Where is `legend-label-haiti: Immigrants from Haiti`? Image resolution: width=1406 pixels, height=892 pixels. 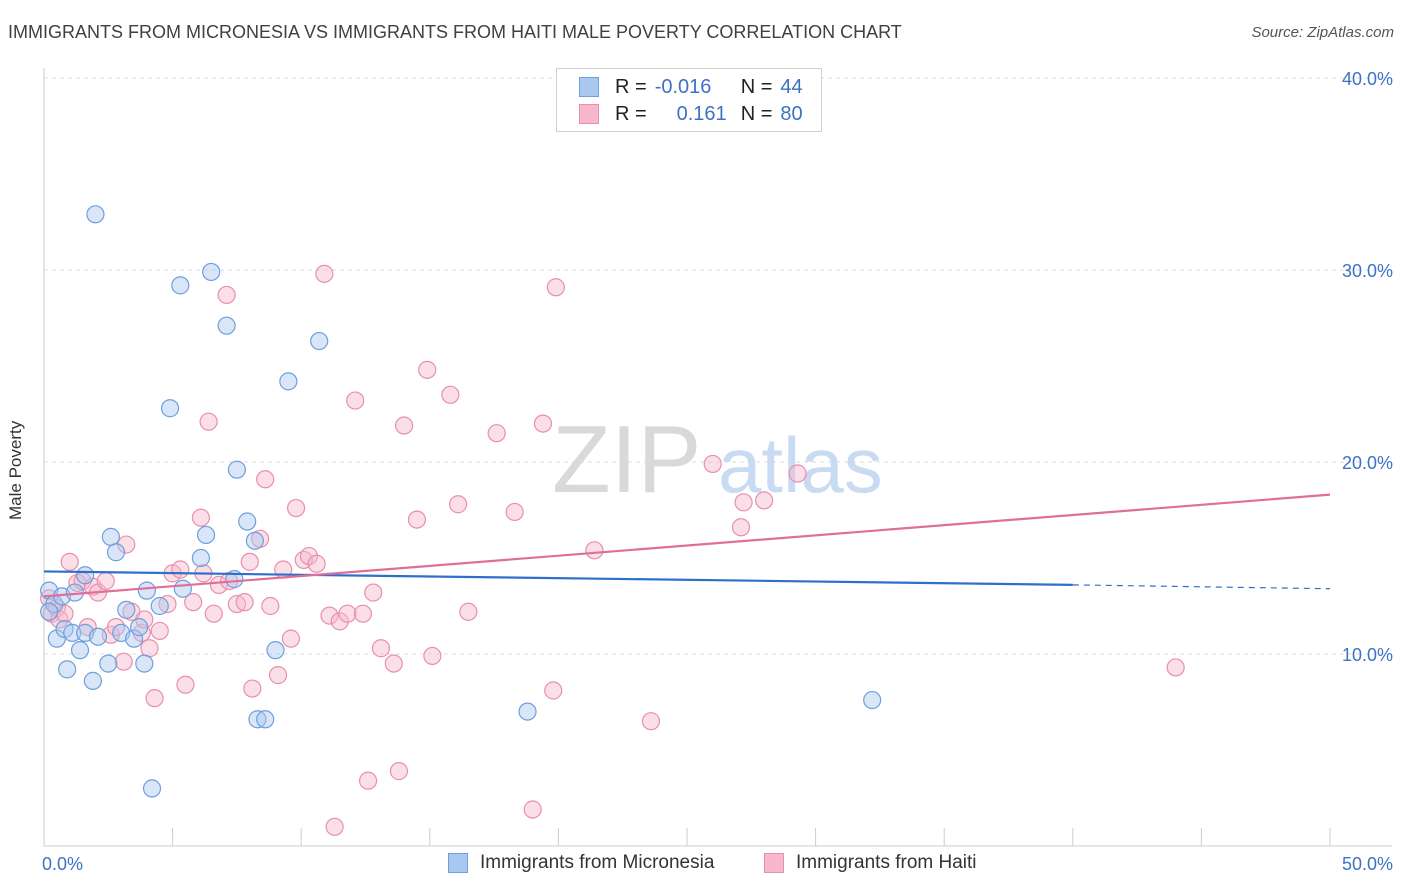 legend-label-haiti: Immigrants from Haiti is located at coordinates (886, 862).